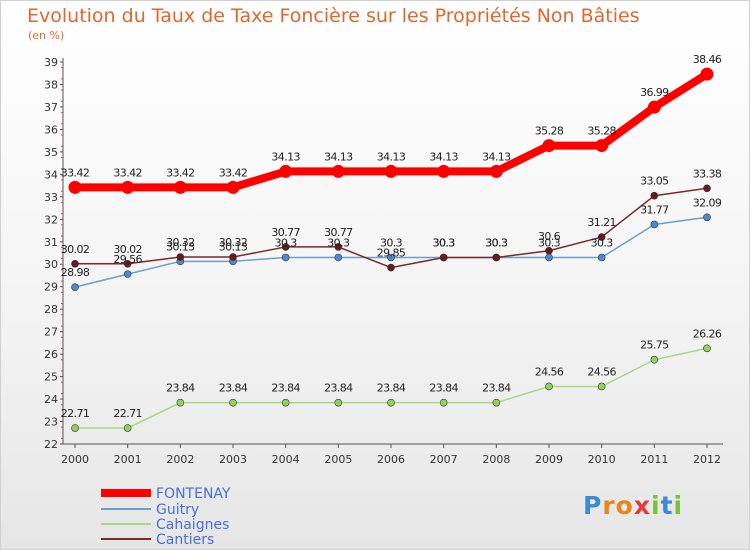 This screenshot has width=750, height=550. Describe the element at coordinates (496, 459) in the screenshot. I see `x-tick-label: 2008` at that location.